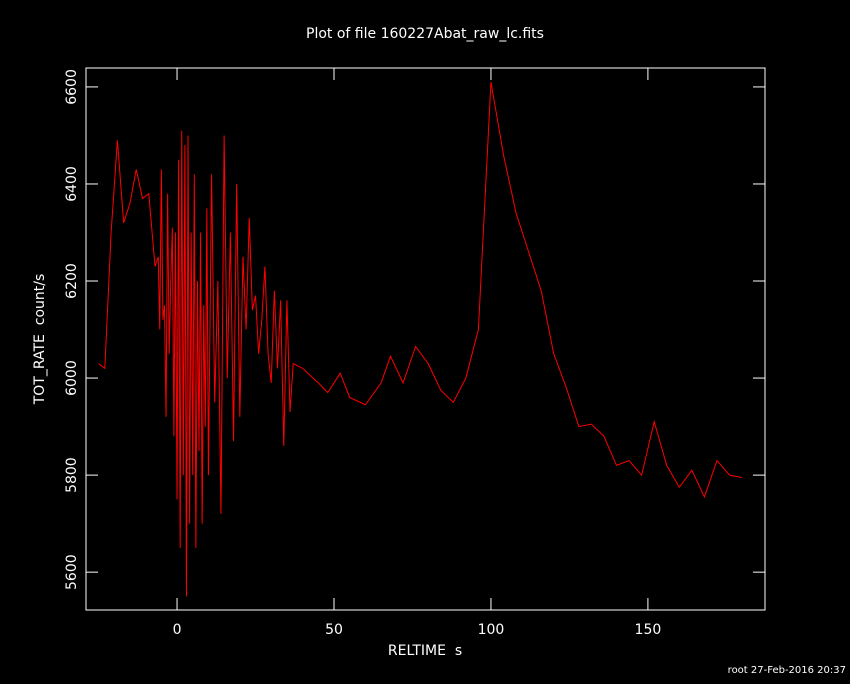 This screenshot has width=850, height=684. Describe the element at coordinates (40, 340) in the screenshot. I see `y-axis-label: TOT_RATE count/s` at that location.